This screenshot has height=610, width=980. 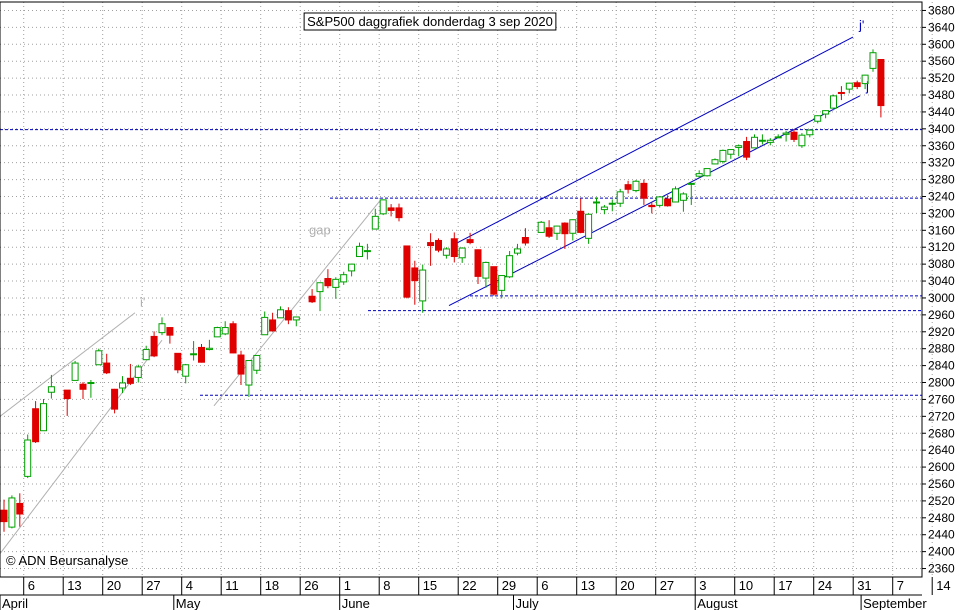 What do you see at coordinates (15, 603) in the screenshot?
I see `month-label: April` at bounding box center [15, 603].